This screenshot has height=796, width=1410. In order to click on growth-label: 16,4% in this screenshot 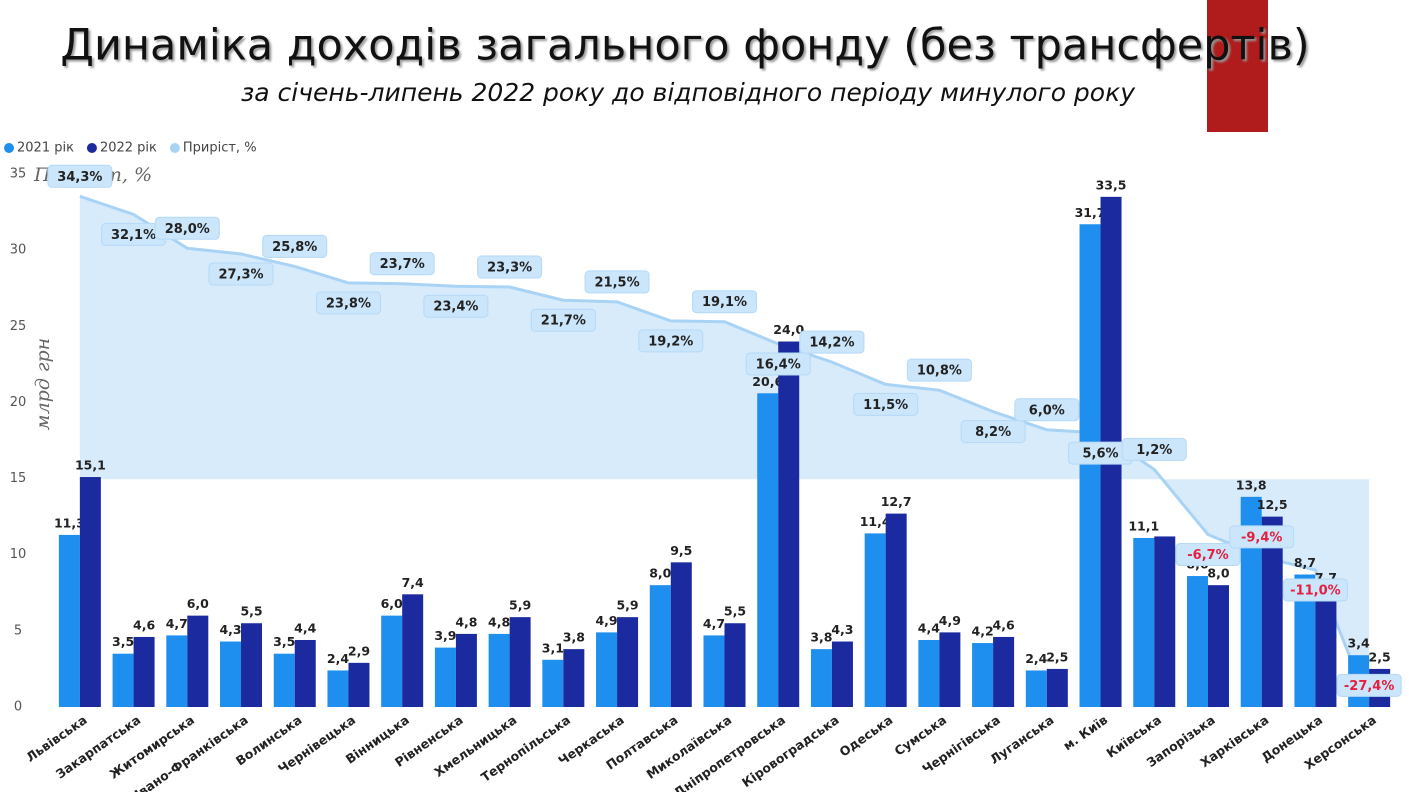, I will do `click(778, 364)`.